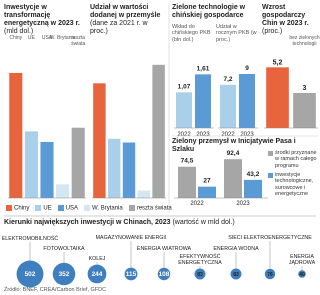  I want to click on bubble-label: ELEKTROMOBILNOŚĆ, so click(30, 239).